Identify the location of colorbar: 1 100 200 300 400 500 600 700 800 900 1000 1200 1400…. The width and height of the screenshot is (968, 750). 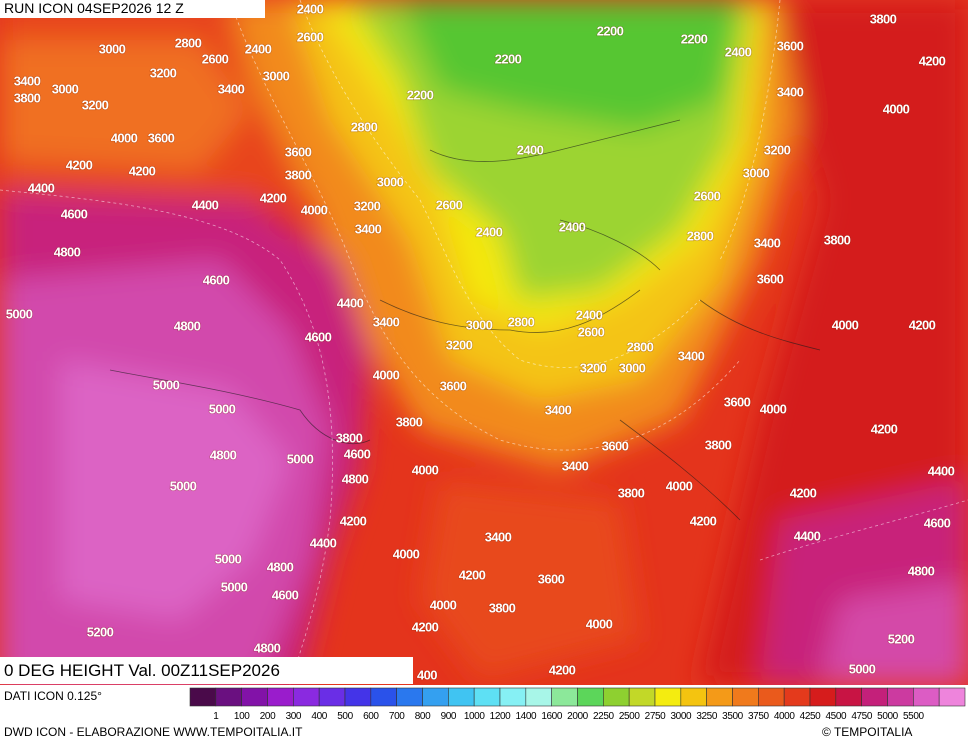
(577, 704).